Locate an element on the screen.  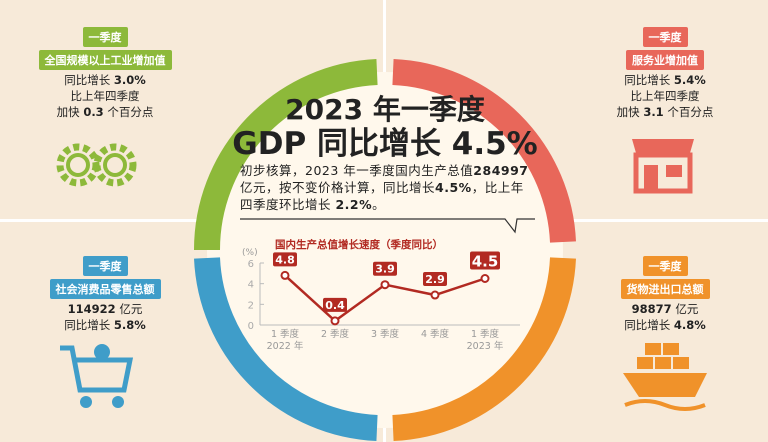
x-year-label: 2023 年 is located at coordinates (485, 346).